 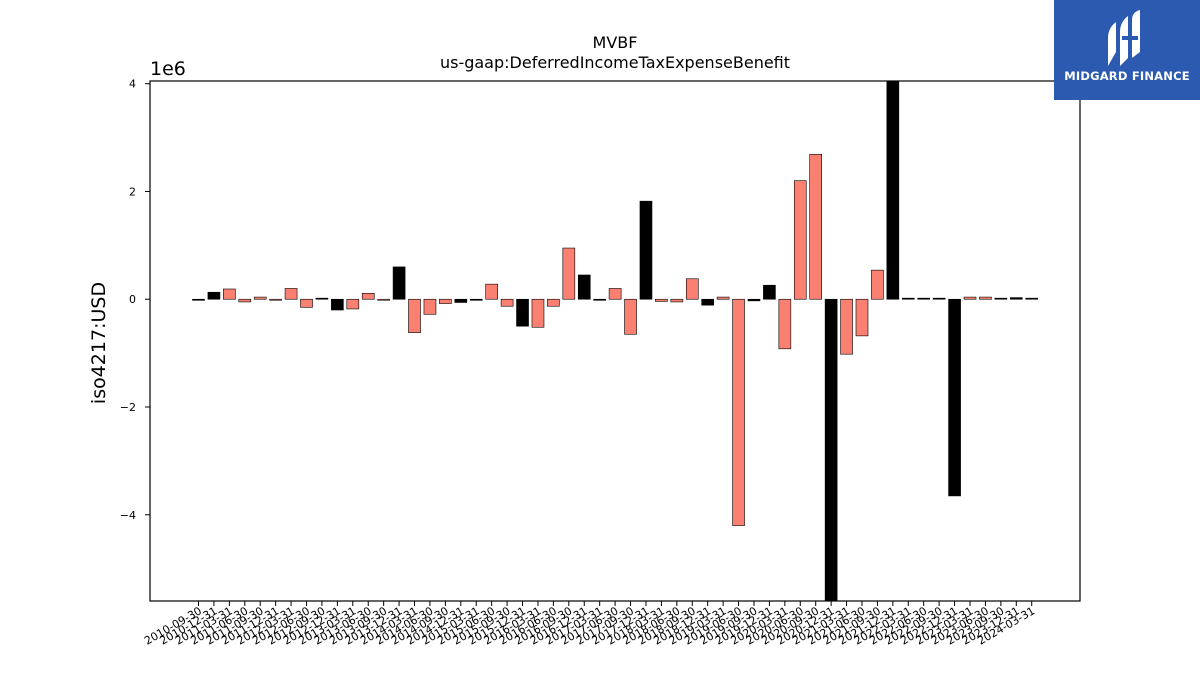 What do you see at coordinates (1124, 38) in the screenshot?
I see `midgard-logo-icon` at bounding box center [1124, 38].